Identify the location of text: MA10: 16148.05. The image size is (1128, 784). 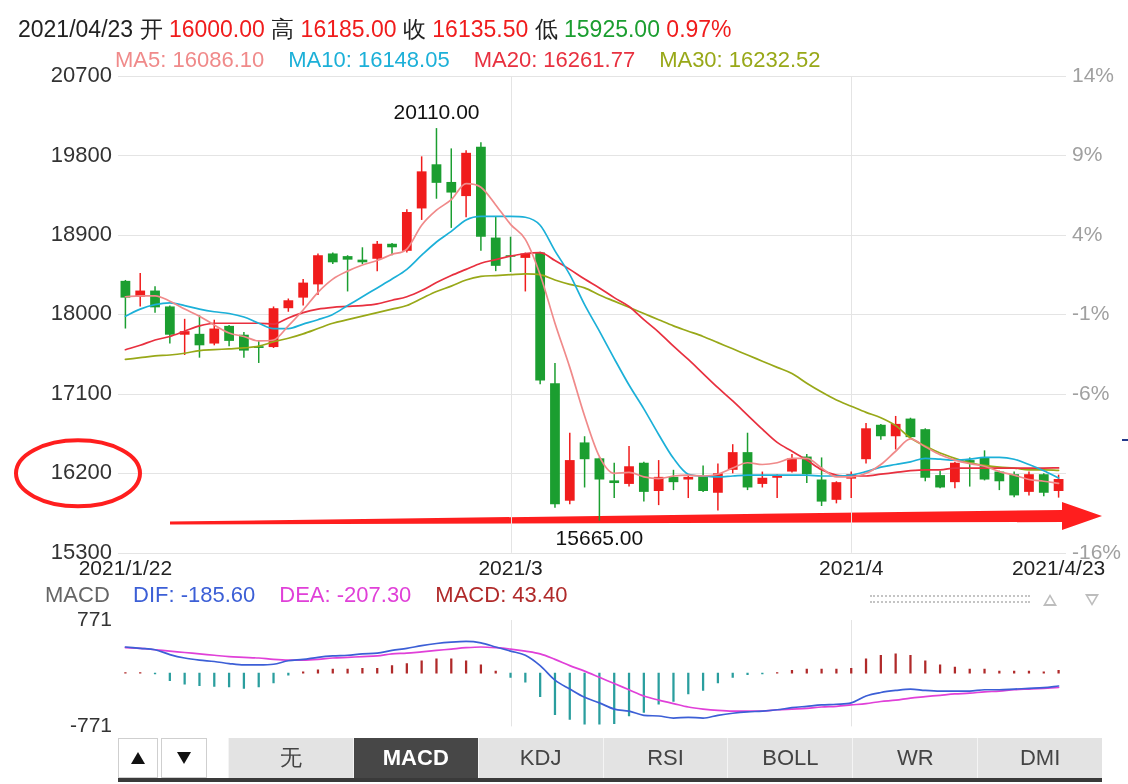
(369, 60).